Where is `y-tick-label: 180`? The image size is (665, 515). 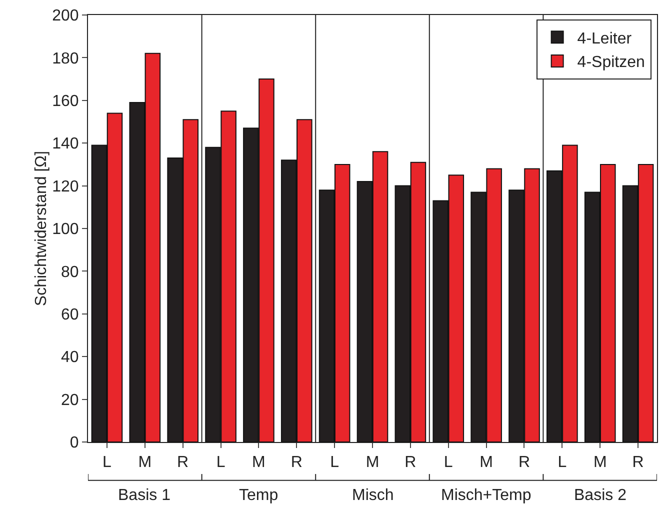 y-tick-label: 180 is located at coordinates (65, 59).